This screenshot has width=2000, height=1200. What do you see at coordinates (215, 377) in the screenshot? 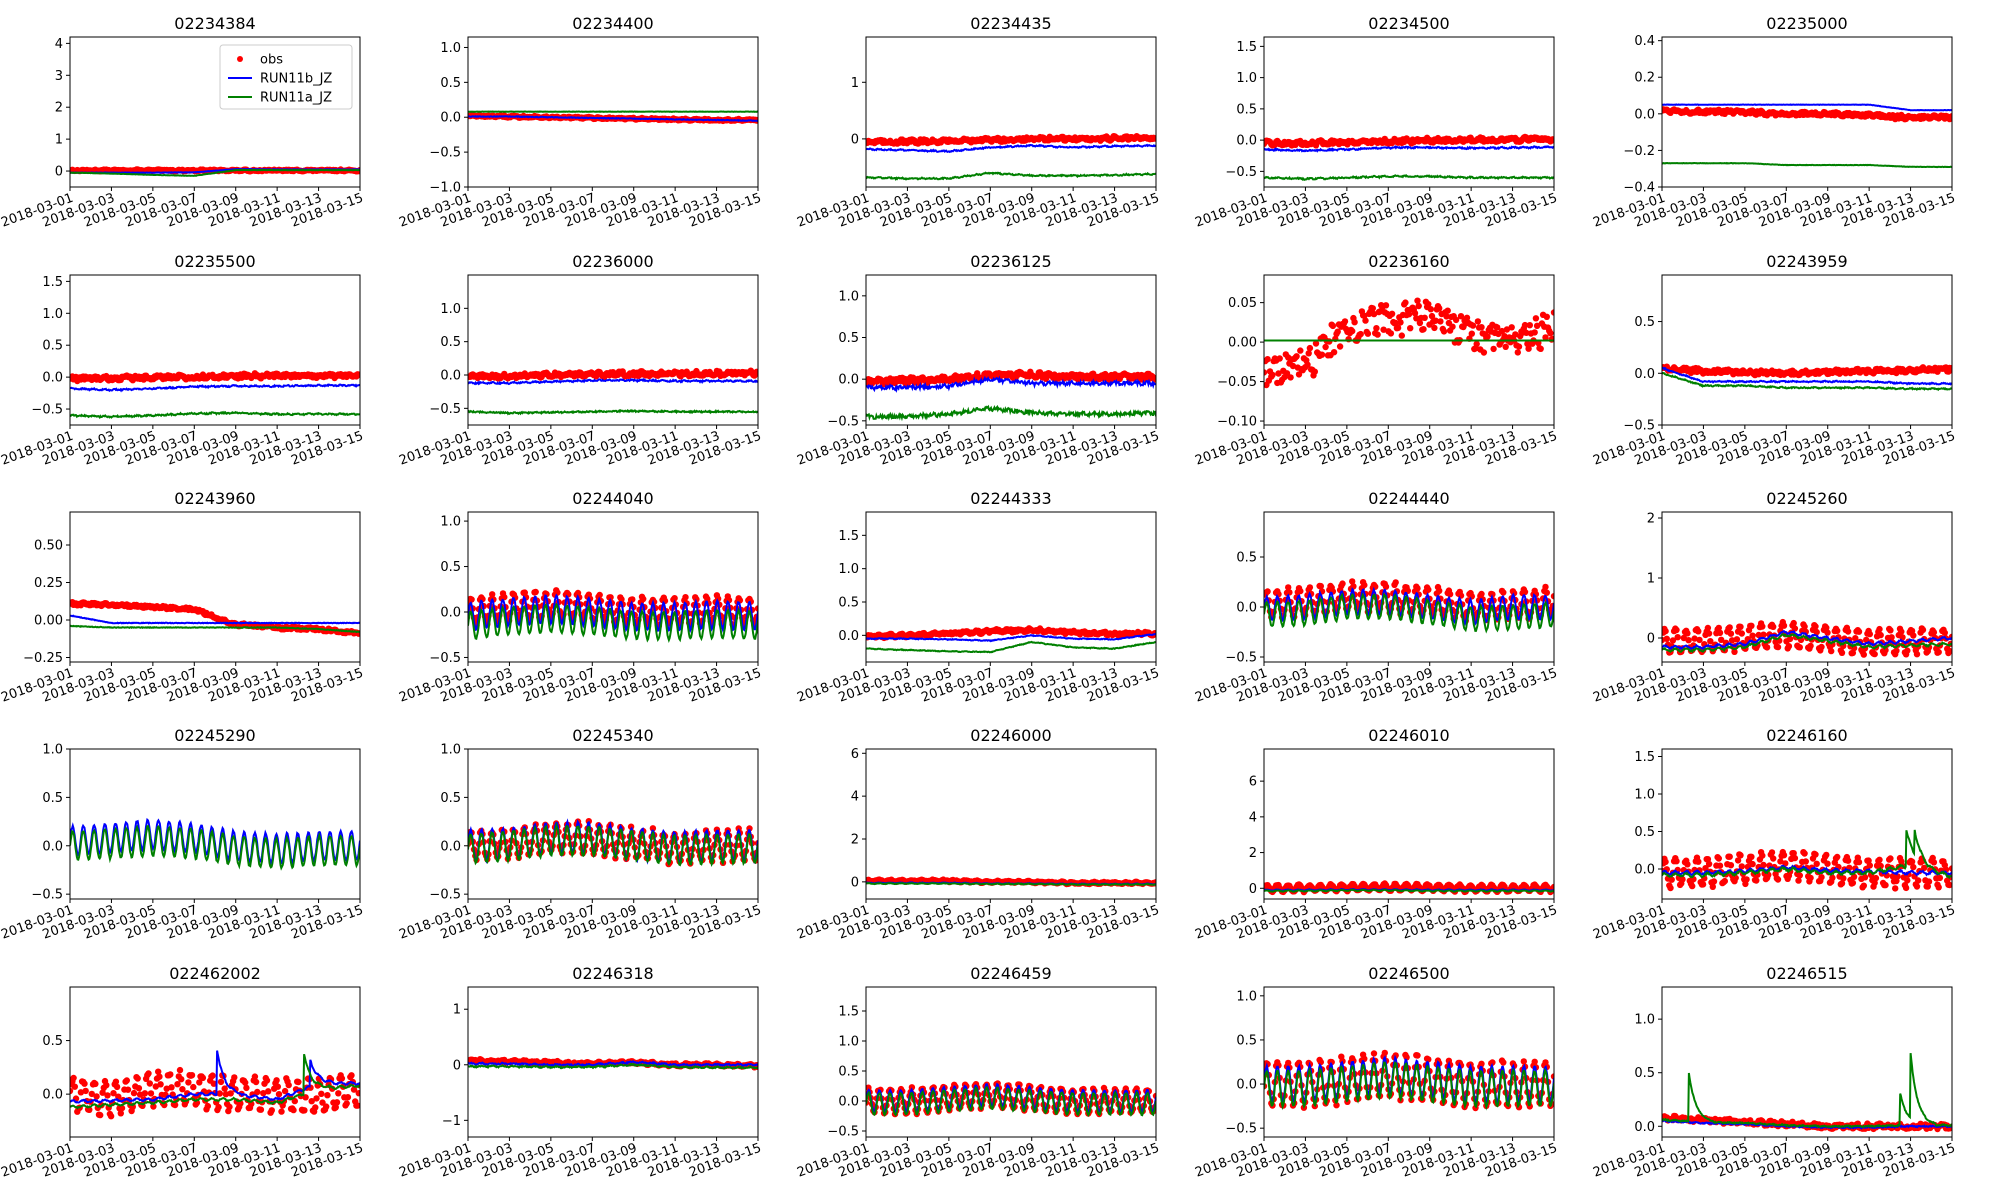
I see `series-obs` at bounding box center [215, 377].